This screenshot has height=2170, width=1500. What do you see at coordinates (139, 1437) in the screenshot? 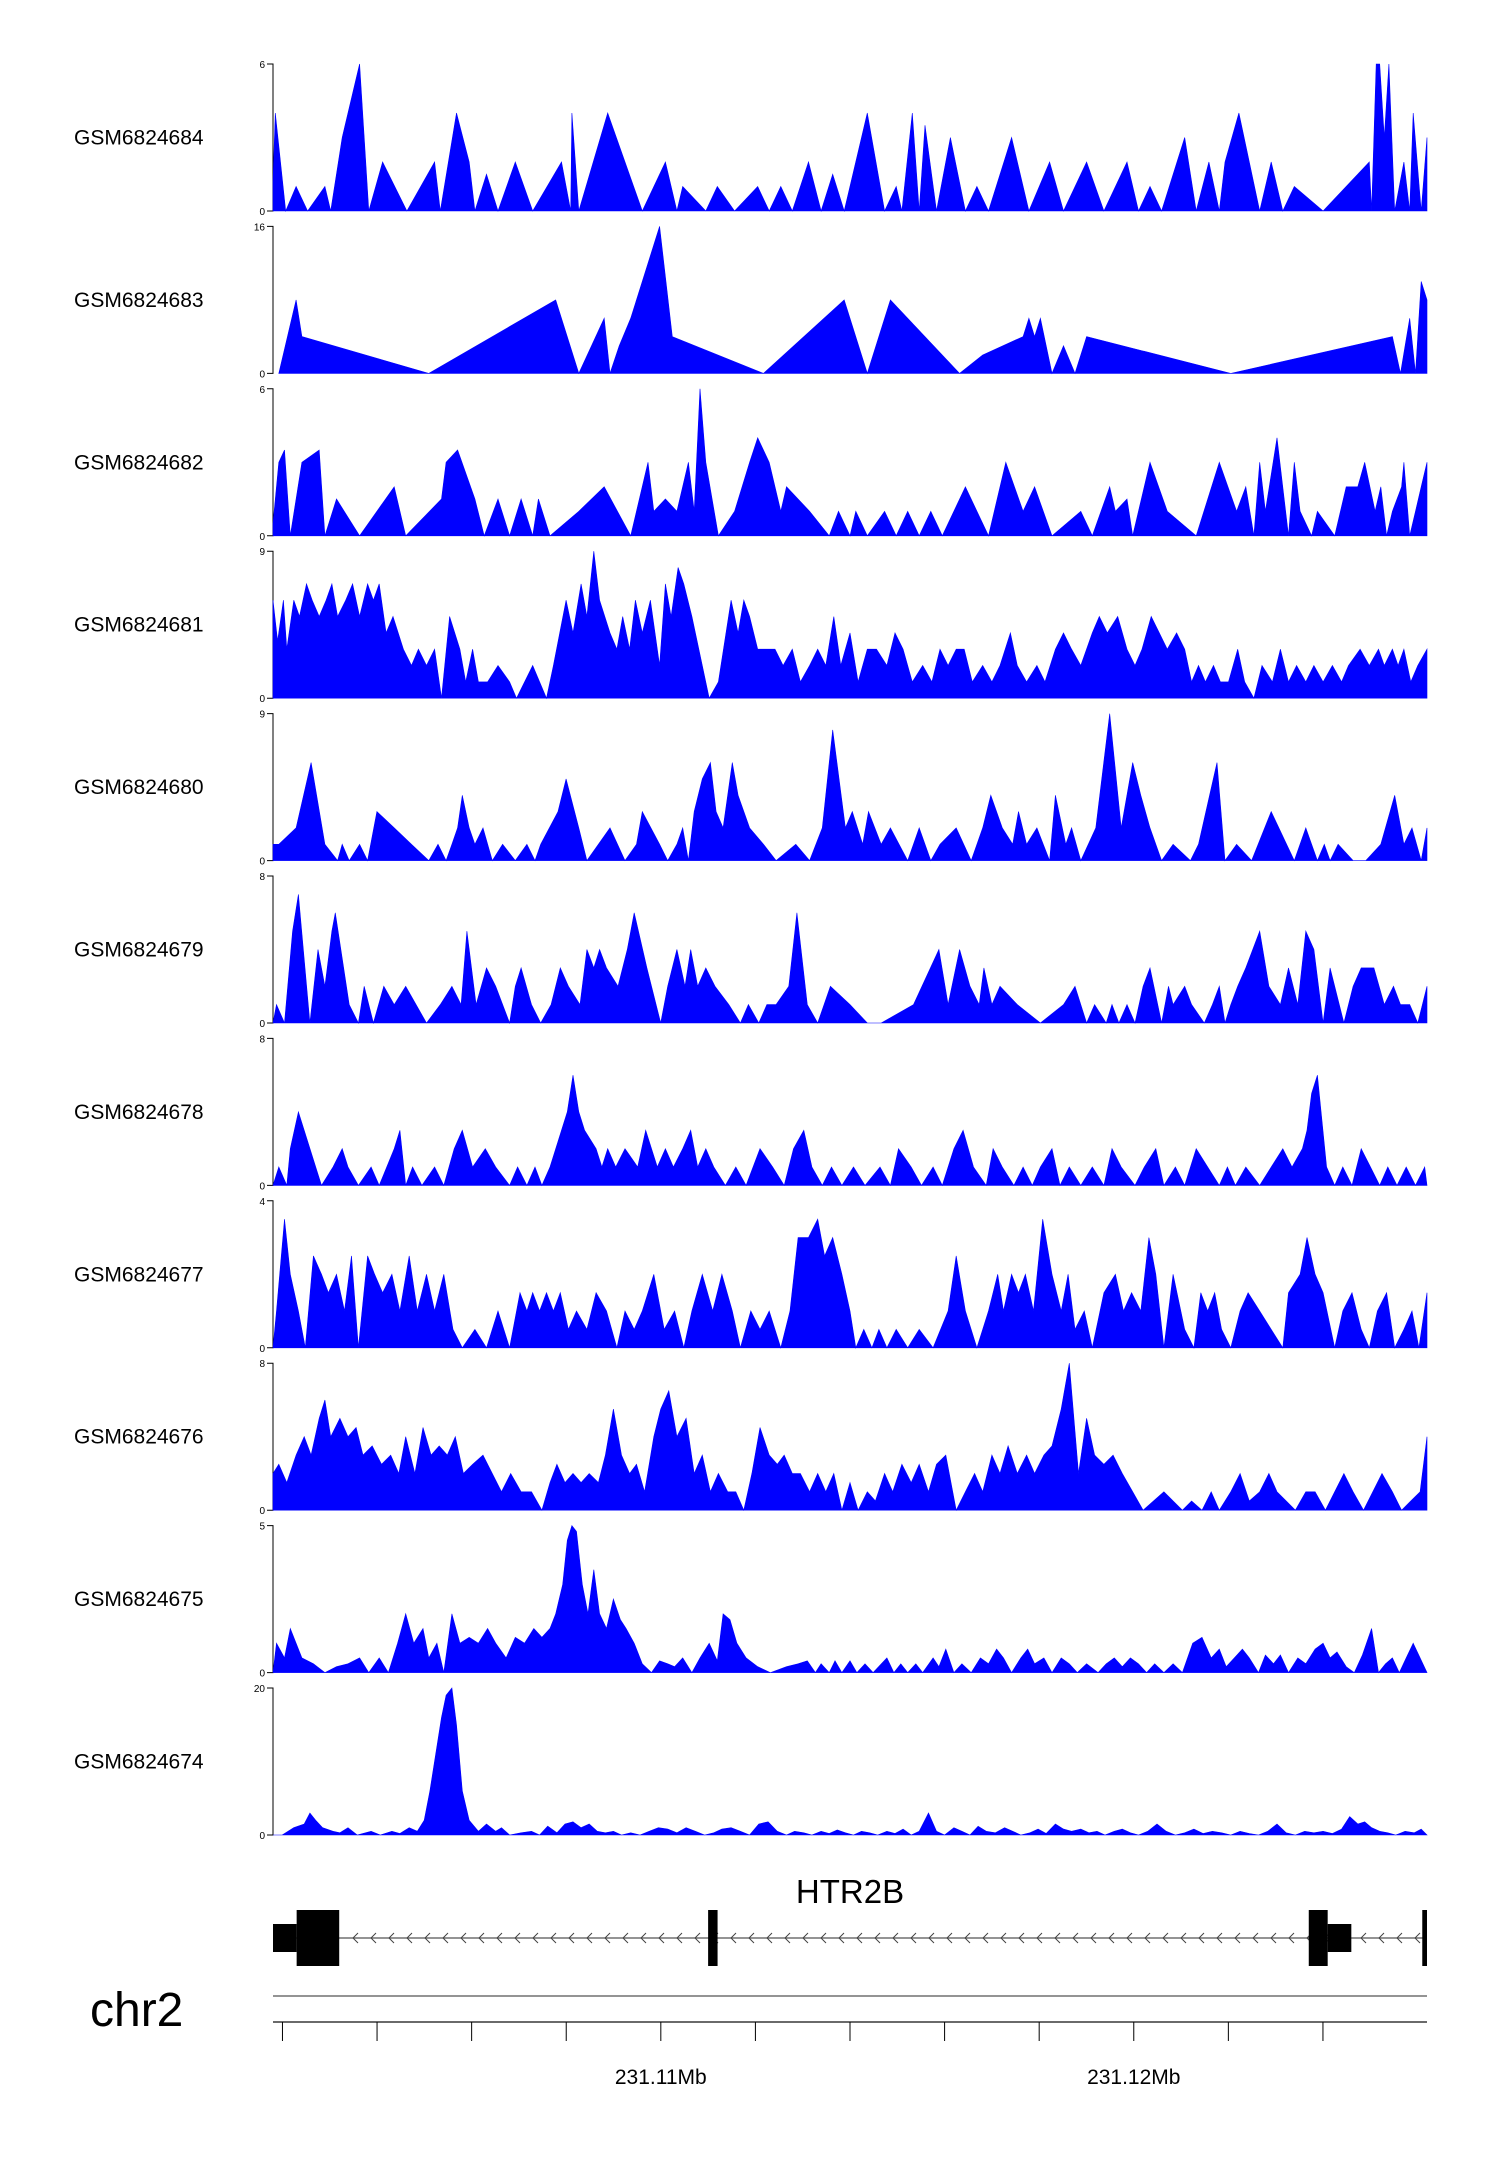
I see `track-label: GSM6824676` at bounding box center [139, 1437].